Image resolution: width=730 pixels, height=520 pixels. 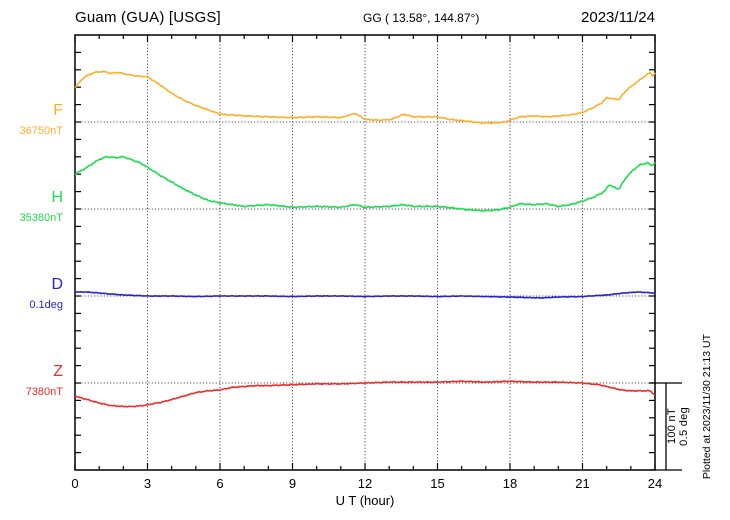 I want to click on hour-tick-label-24: 24, so click(x=655, y=483).